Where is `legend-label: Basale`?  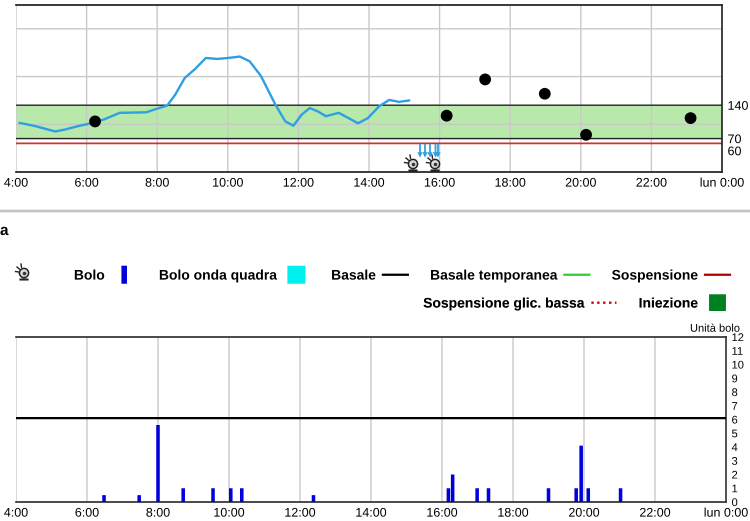 legend-label: Basale is located at coordinates (354, 275).